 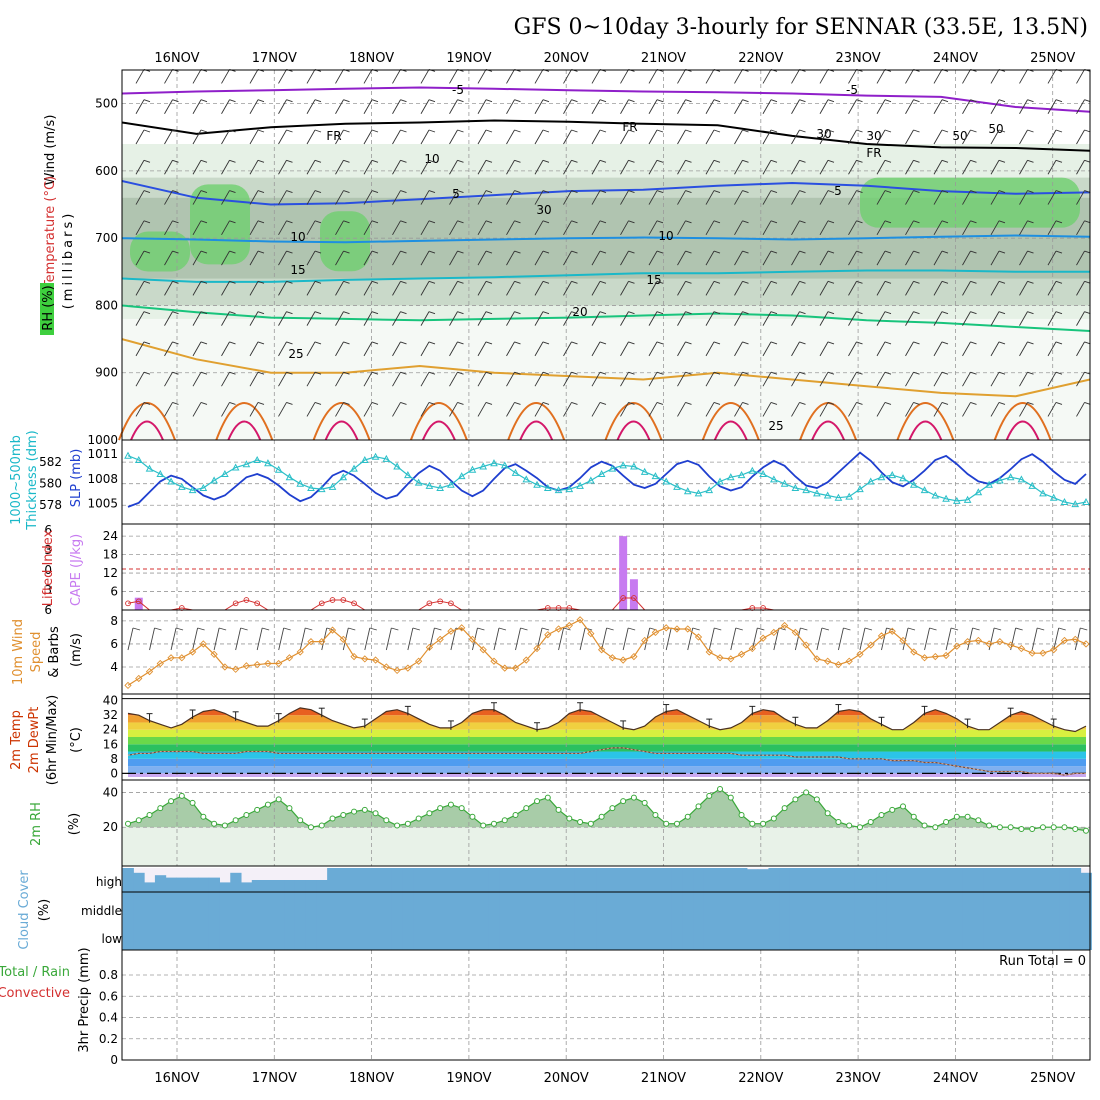 I want to click on contour-label: 5, so click(x=838, y=191).